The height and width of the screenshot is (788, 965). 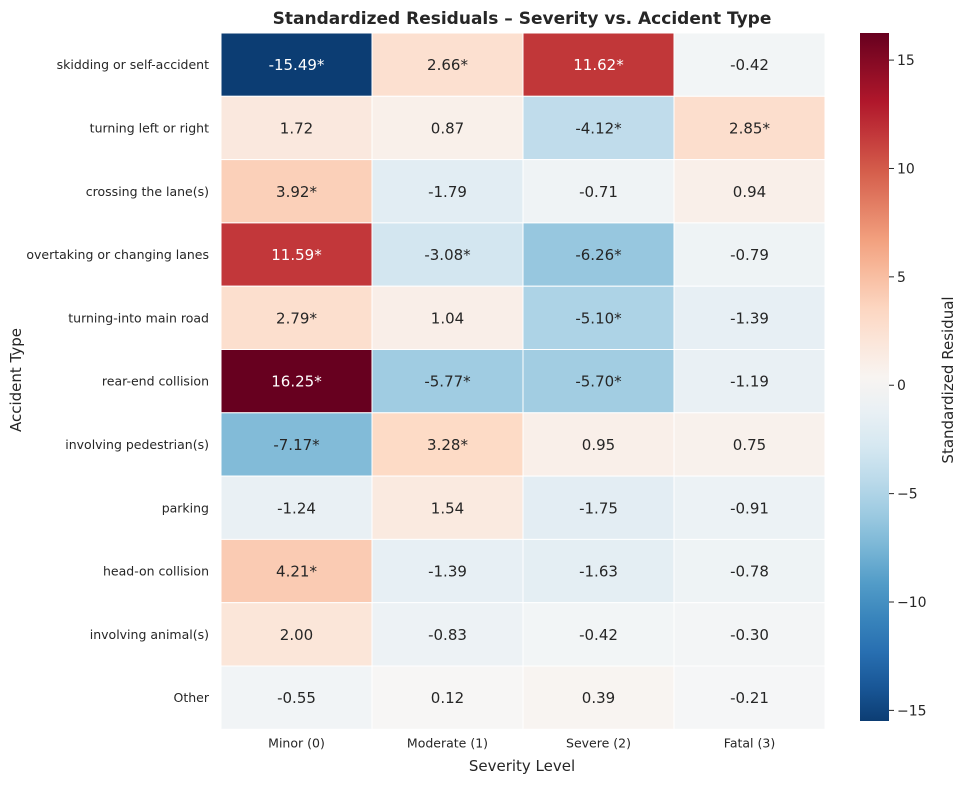 I want to click on y-tick-label: turning left or right, so click(x=149, y=127).